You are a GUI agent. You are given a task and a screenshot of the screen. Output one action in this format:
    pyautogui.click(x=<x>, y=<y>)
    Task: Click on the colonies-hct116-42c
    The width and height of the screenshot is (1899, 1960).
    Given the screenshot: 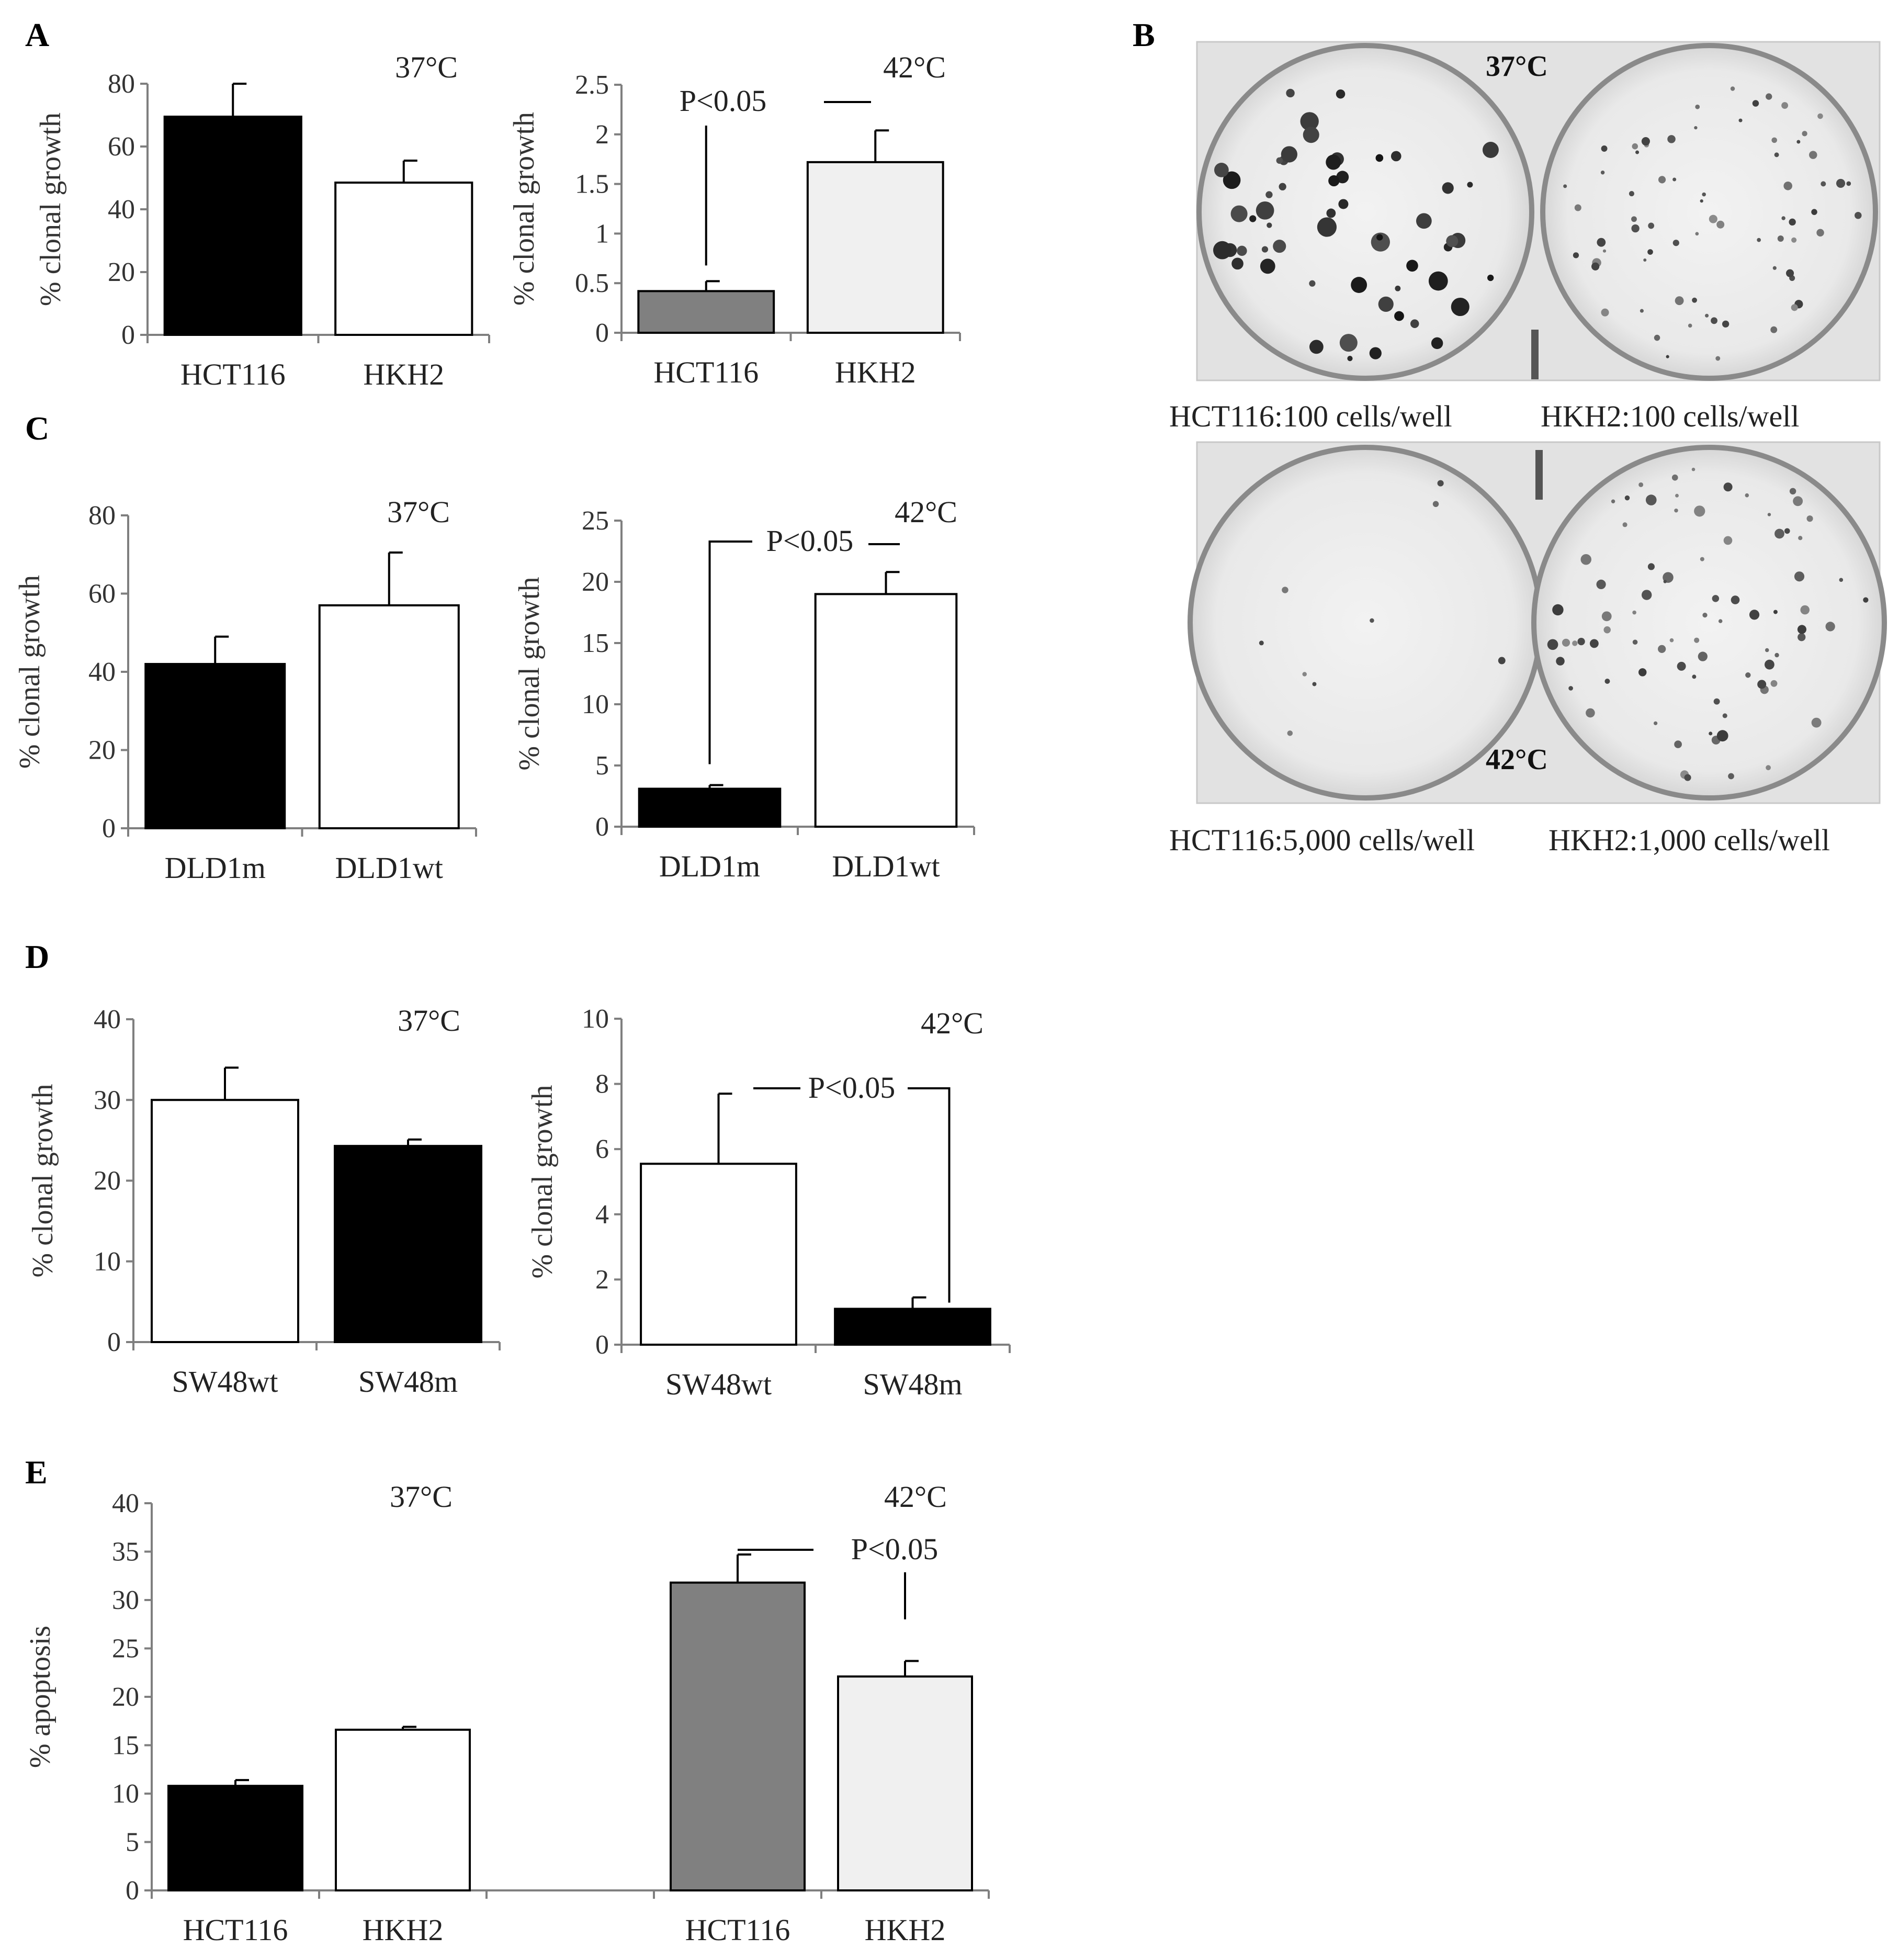 What is the action you would take?
    pyautogui.click(x=1382, y=608)
    